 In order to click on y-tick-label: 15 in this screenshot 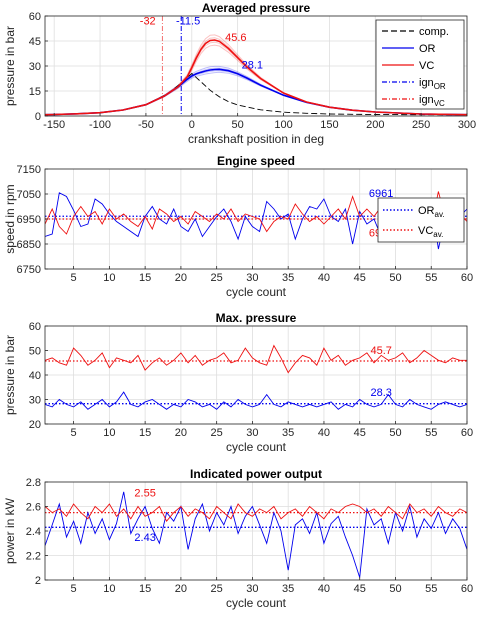, I will do `click(35, 92)`.